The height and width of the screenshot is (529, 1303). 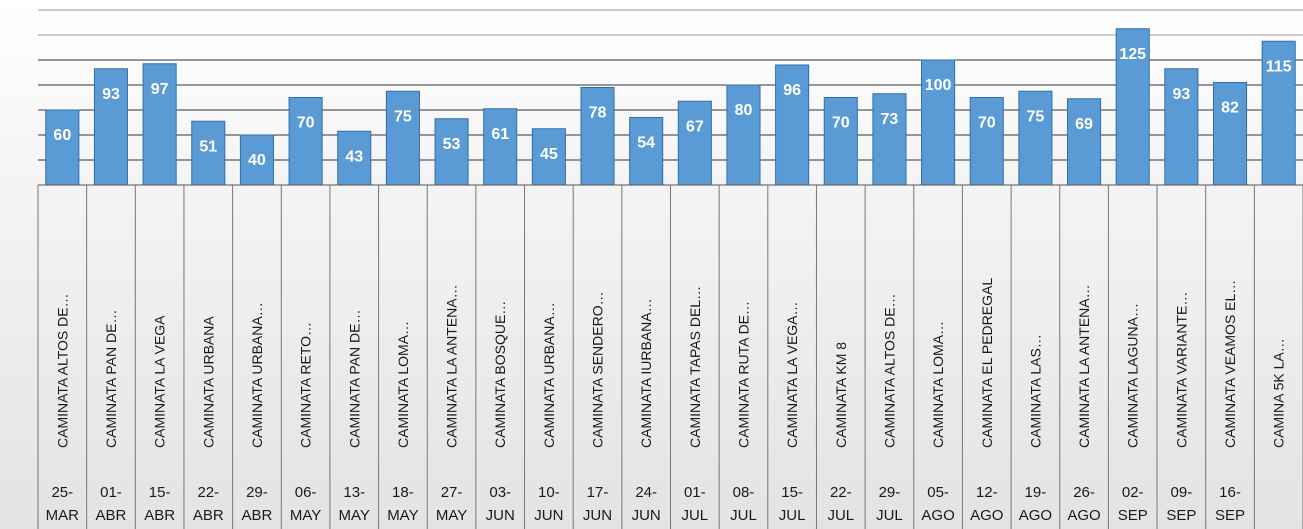 I want to click on date-label-day: 17-, so click(x=598, y=492).